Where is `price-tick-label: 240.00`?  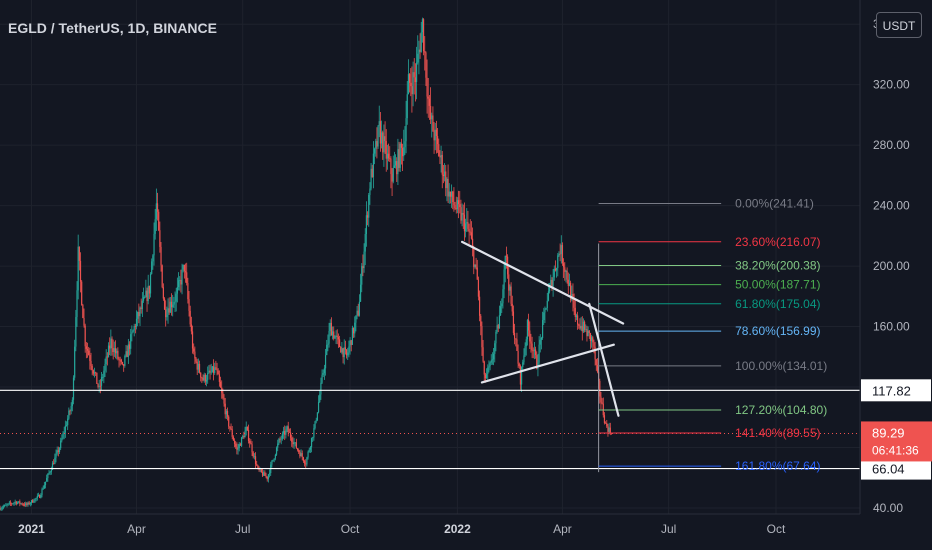
price-tick-label: 240.00 is located at coordinates (891, 206).